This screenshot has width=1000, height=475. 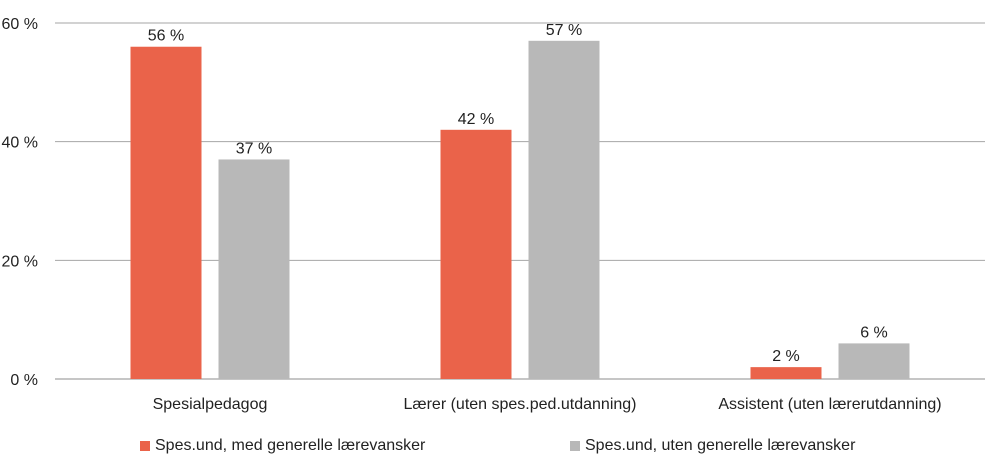 What do you see at coordinates (210, 404) in the screenshot?
I see `x-tick-label: Spesialpedagog` at bounding box center [210, 404].